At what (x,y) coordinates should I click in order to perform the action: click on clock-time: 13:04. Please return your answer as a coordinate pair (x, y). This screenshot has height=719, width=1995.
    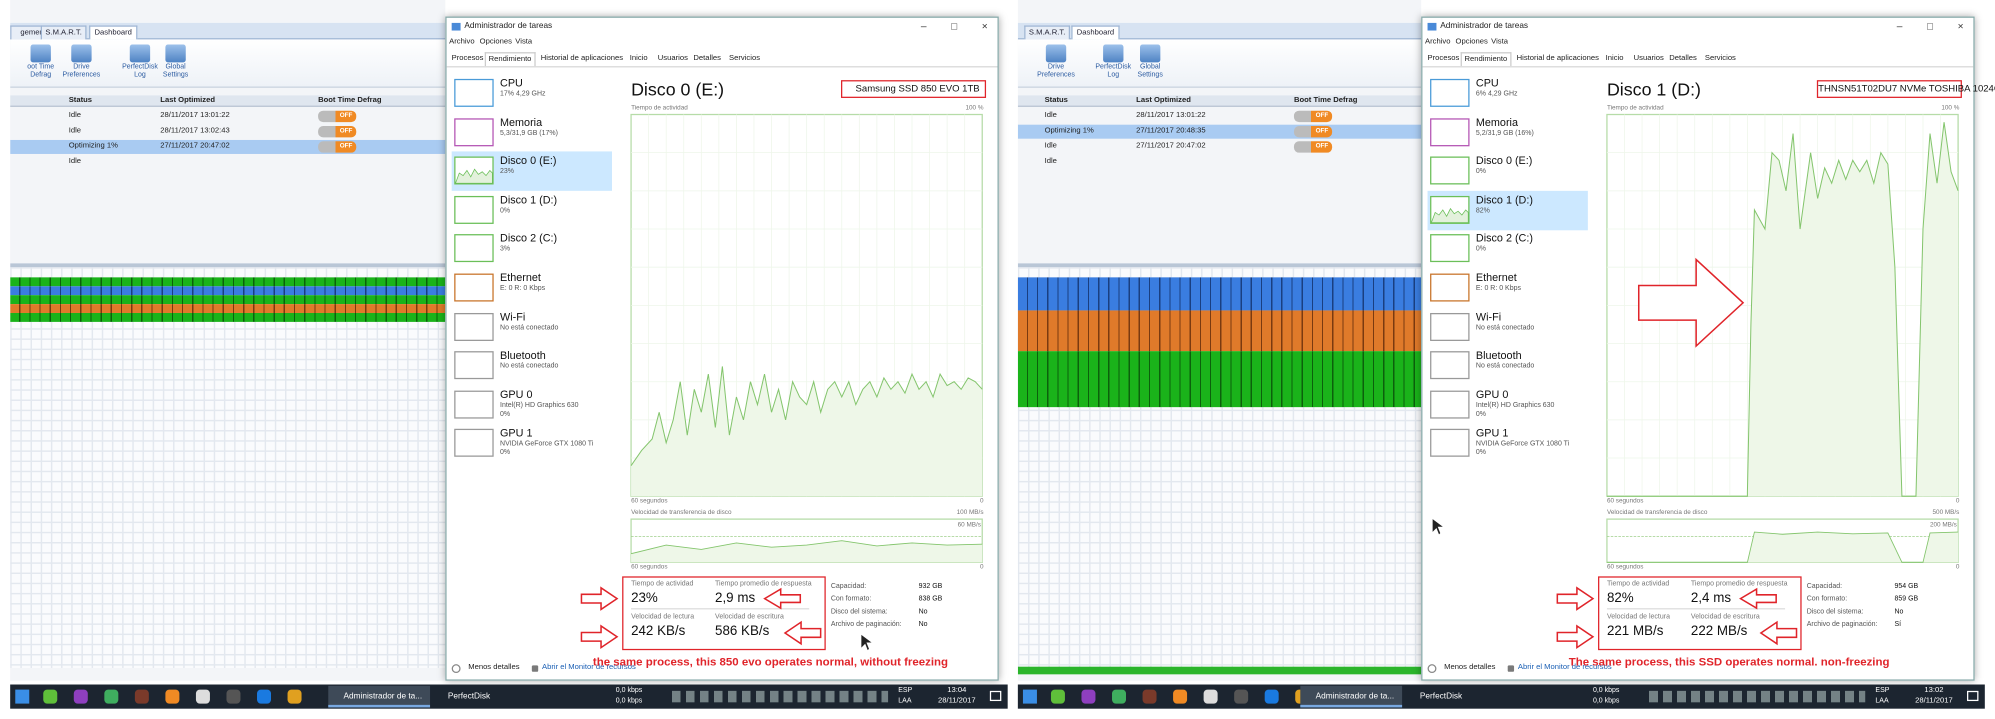
    Looking at the image, I should click on (957, 691).